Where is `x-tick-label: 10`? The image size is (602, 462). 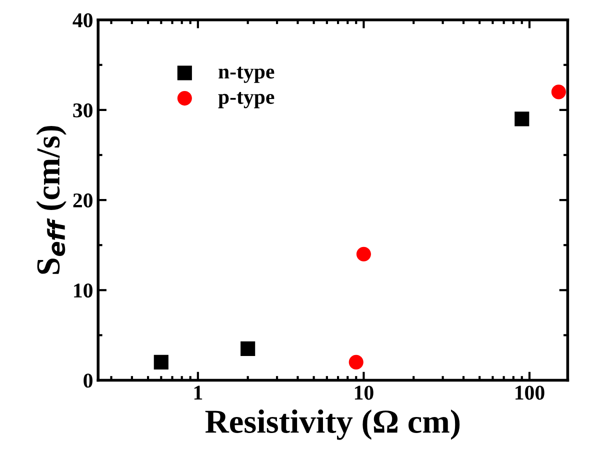
x-tick-label: 10 is located at coordinates (364, 393).